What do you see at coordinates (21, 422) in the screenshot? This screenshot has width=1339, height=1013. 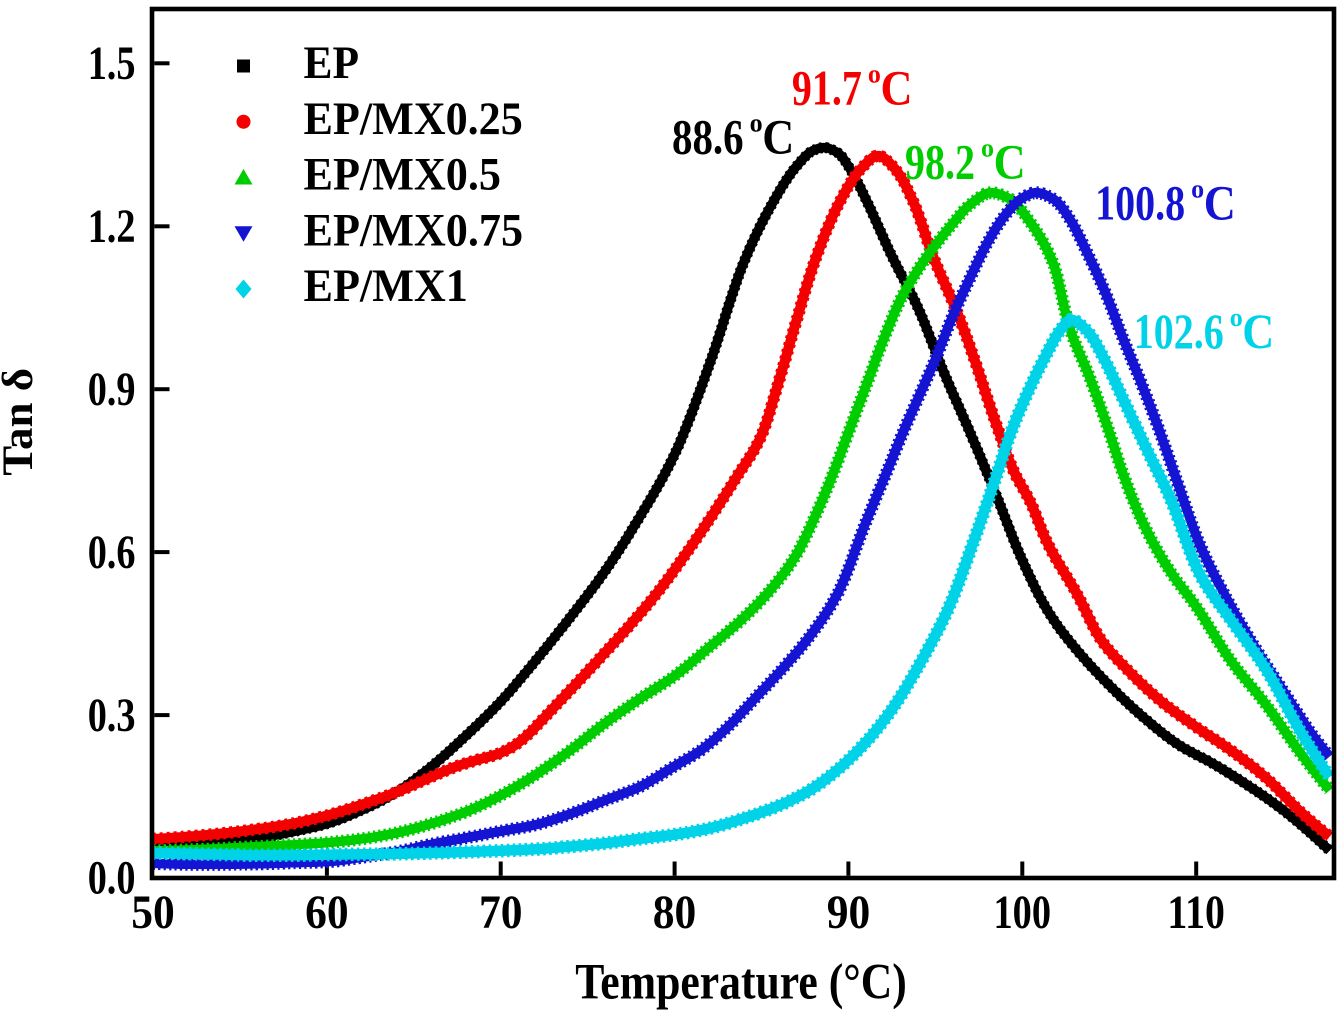 I see `svg-text: Tan δ` at bounding box center [21, 422].